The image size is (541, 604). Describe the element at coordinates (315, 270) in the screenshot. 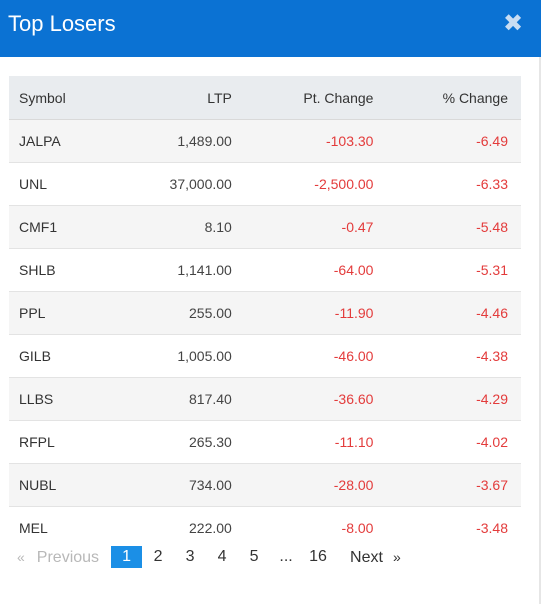

I see `cell-pt-change: -64.00` at that location.